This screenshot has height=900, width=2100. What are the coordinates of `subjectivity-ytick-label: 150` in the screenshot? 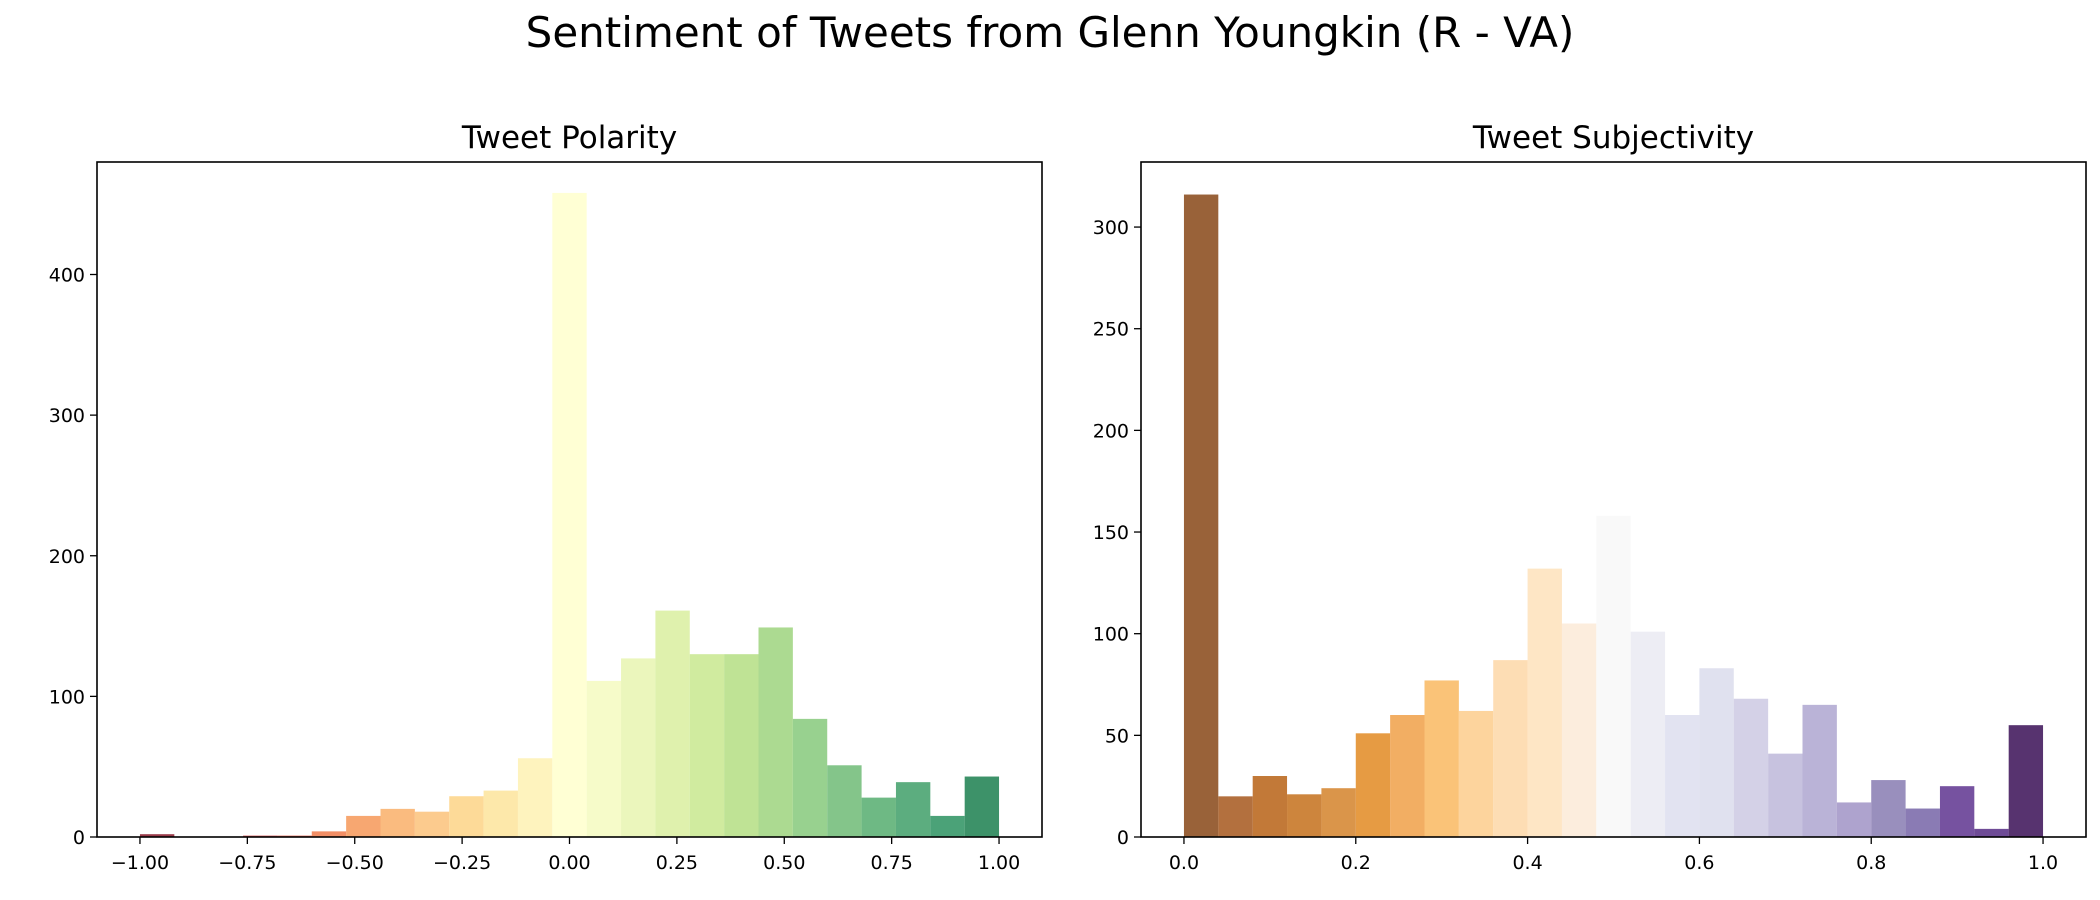 It's located at (1111, 533).